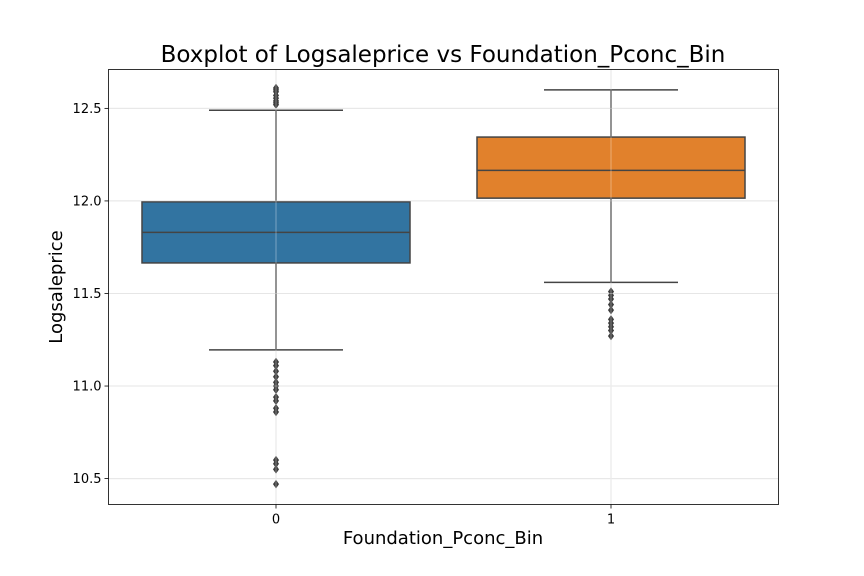 This screenshot has height=576, width=864. I want to click on x-tick-label: 0, so click(276, 520).